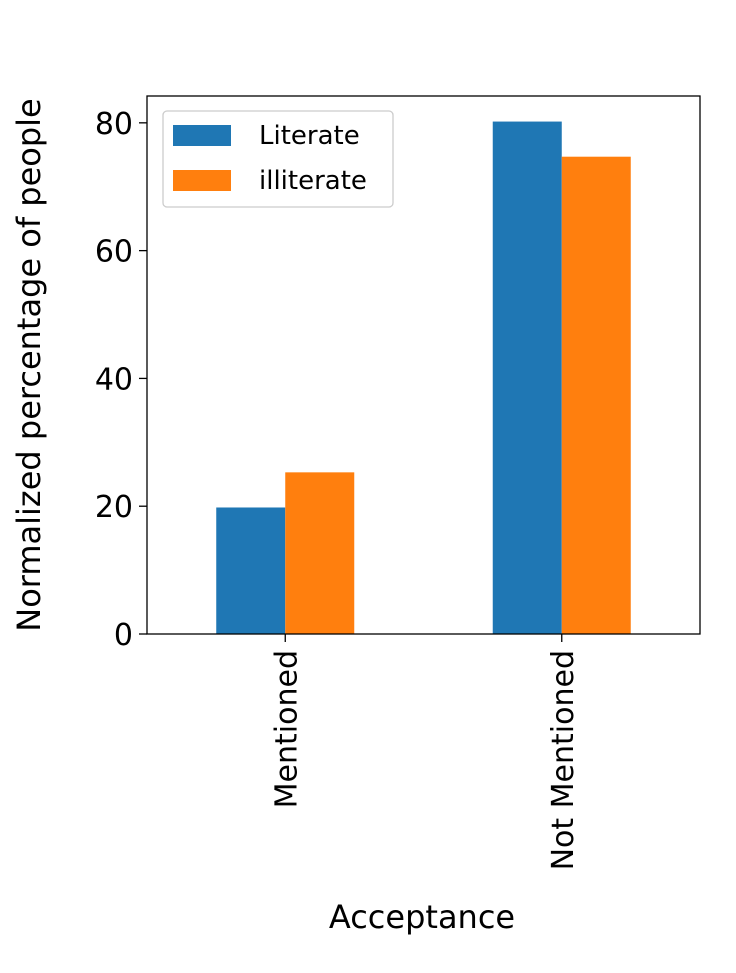 This screenshot has width=736, height=973. What do you see at coordinates (422, 917) in the screenshot?
I see `x-axis-label: Acceptance` at bounding box center [422, 917].